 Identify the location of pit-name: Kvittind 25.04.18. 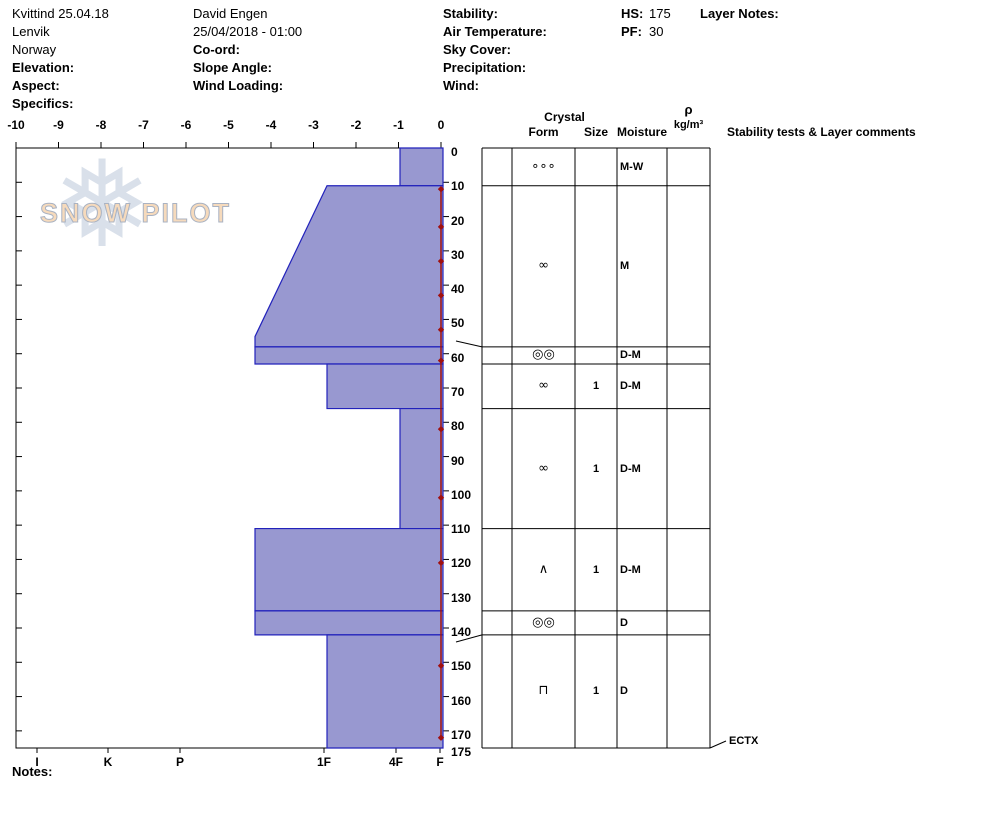
(60, 13).